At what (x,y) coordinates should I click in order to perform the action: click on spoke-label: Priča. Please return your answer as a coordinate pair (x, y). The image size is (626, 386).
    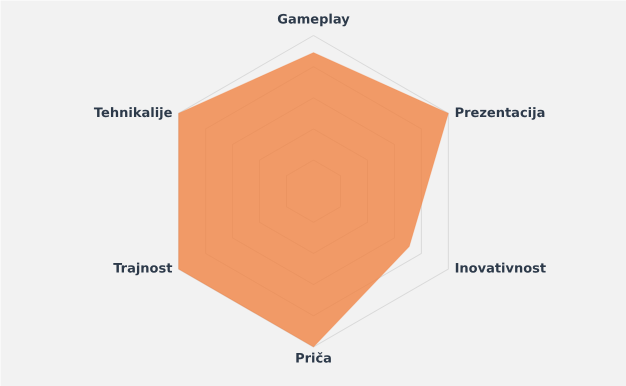
    Looking at the image, I should click on (313, 359).